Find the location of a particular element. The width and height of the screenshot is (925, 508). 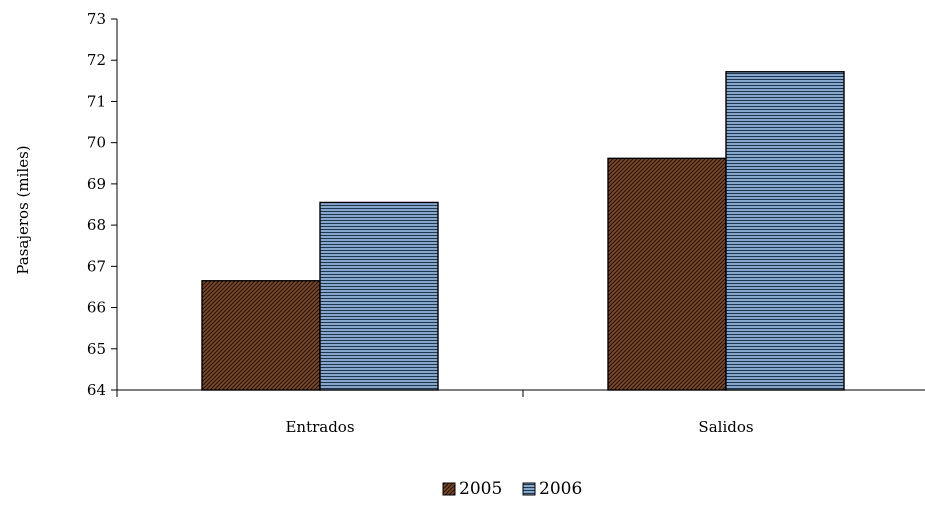

x-tick-label: Salidos is located at coordinates (725, 427).